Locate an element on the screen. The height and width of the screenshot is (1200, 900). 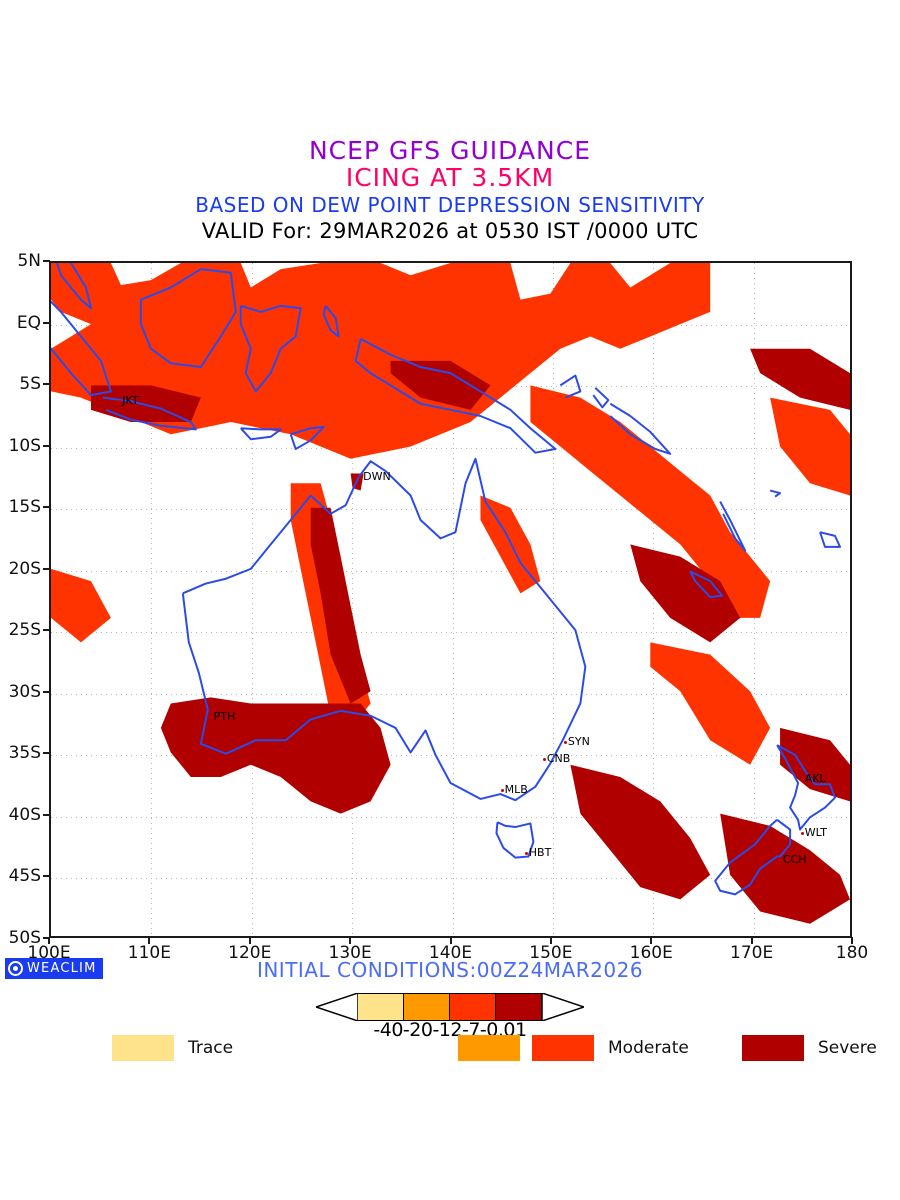
y-axis-tick-label: 10S is located at coordinates (24, 445).